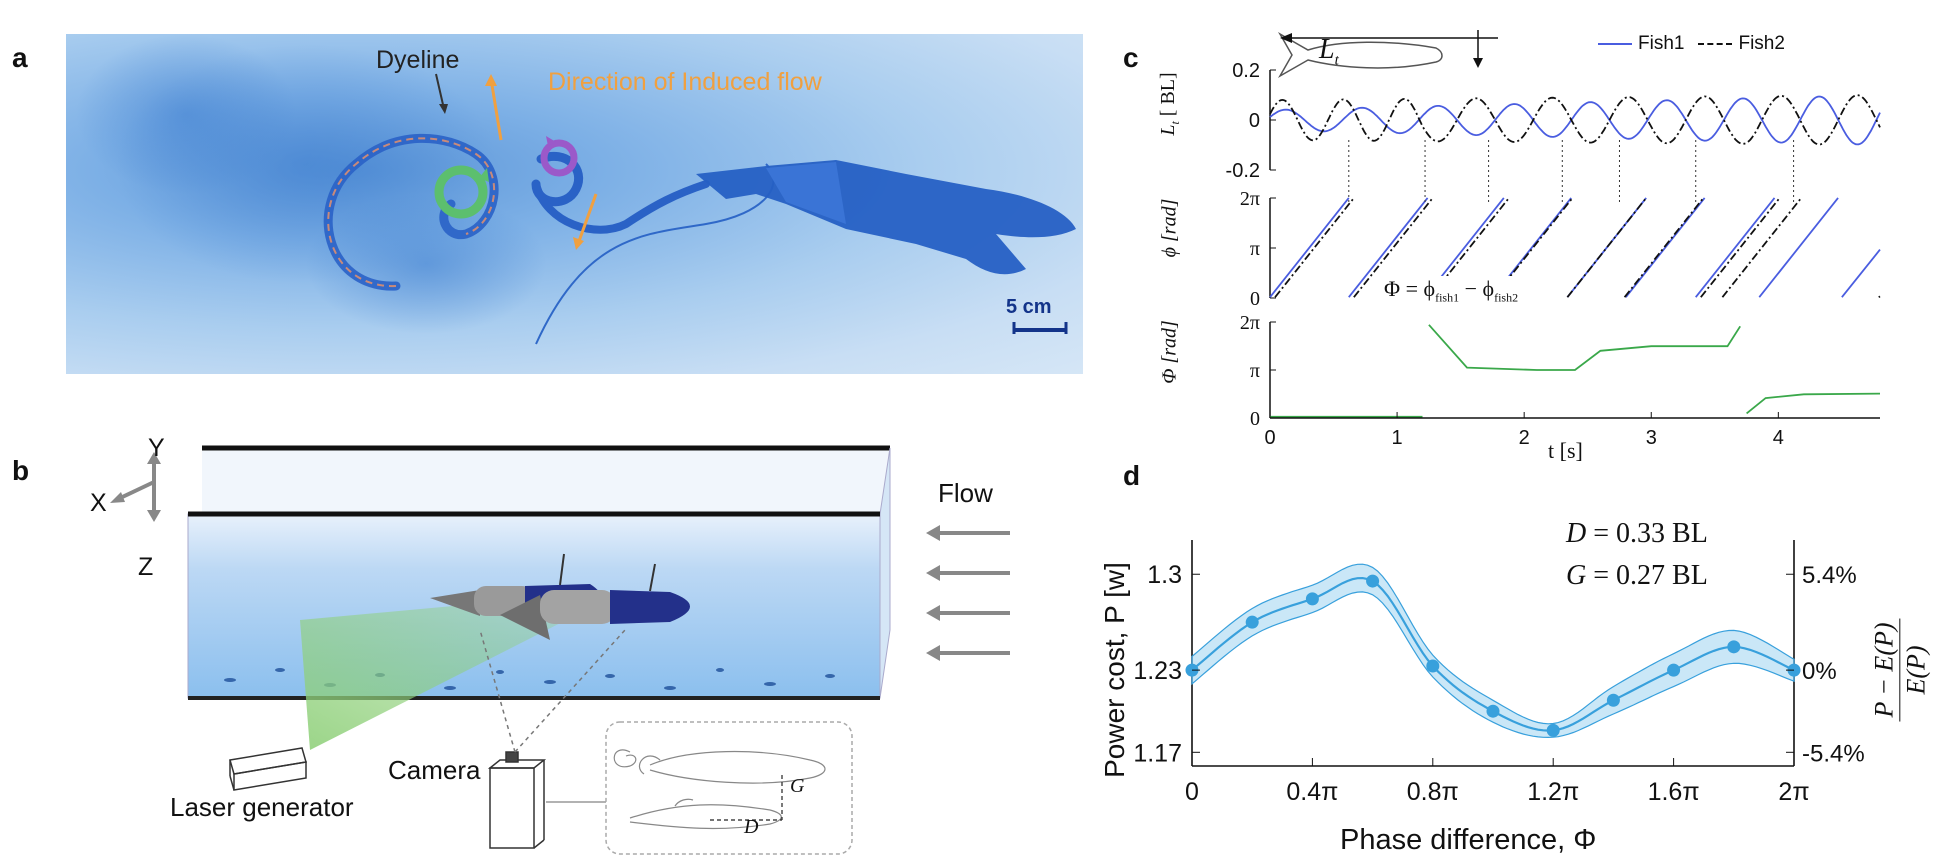  Describe the element at coordinates (1164, 575) in the screenshot. I see `left-y-tick-label: 1.3` at that location.